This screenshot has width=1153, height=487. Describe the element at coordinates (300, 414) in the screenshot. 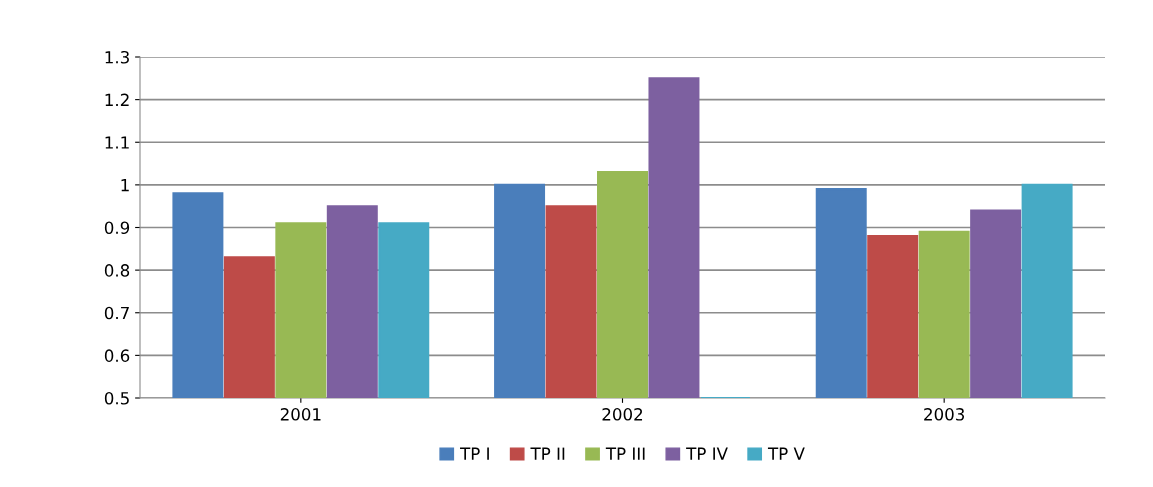

I see `x-tick-label: 2001` at that location.